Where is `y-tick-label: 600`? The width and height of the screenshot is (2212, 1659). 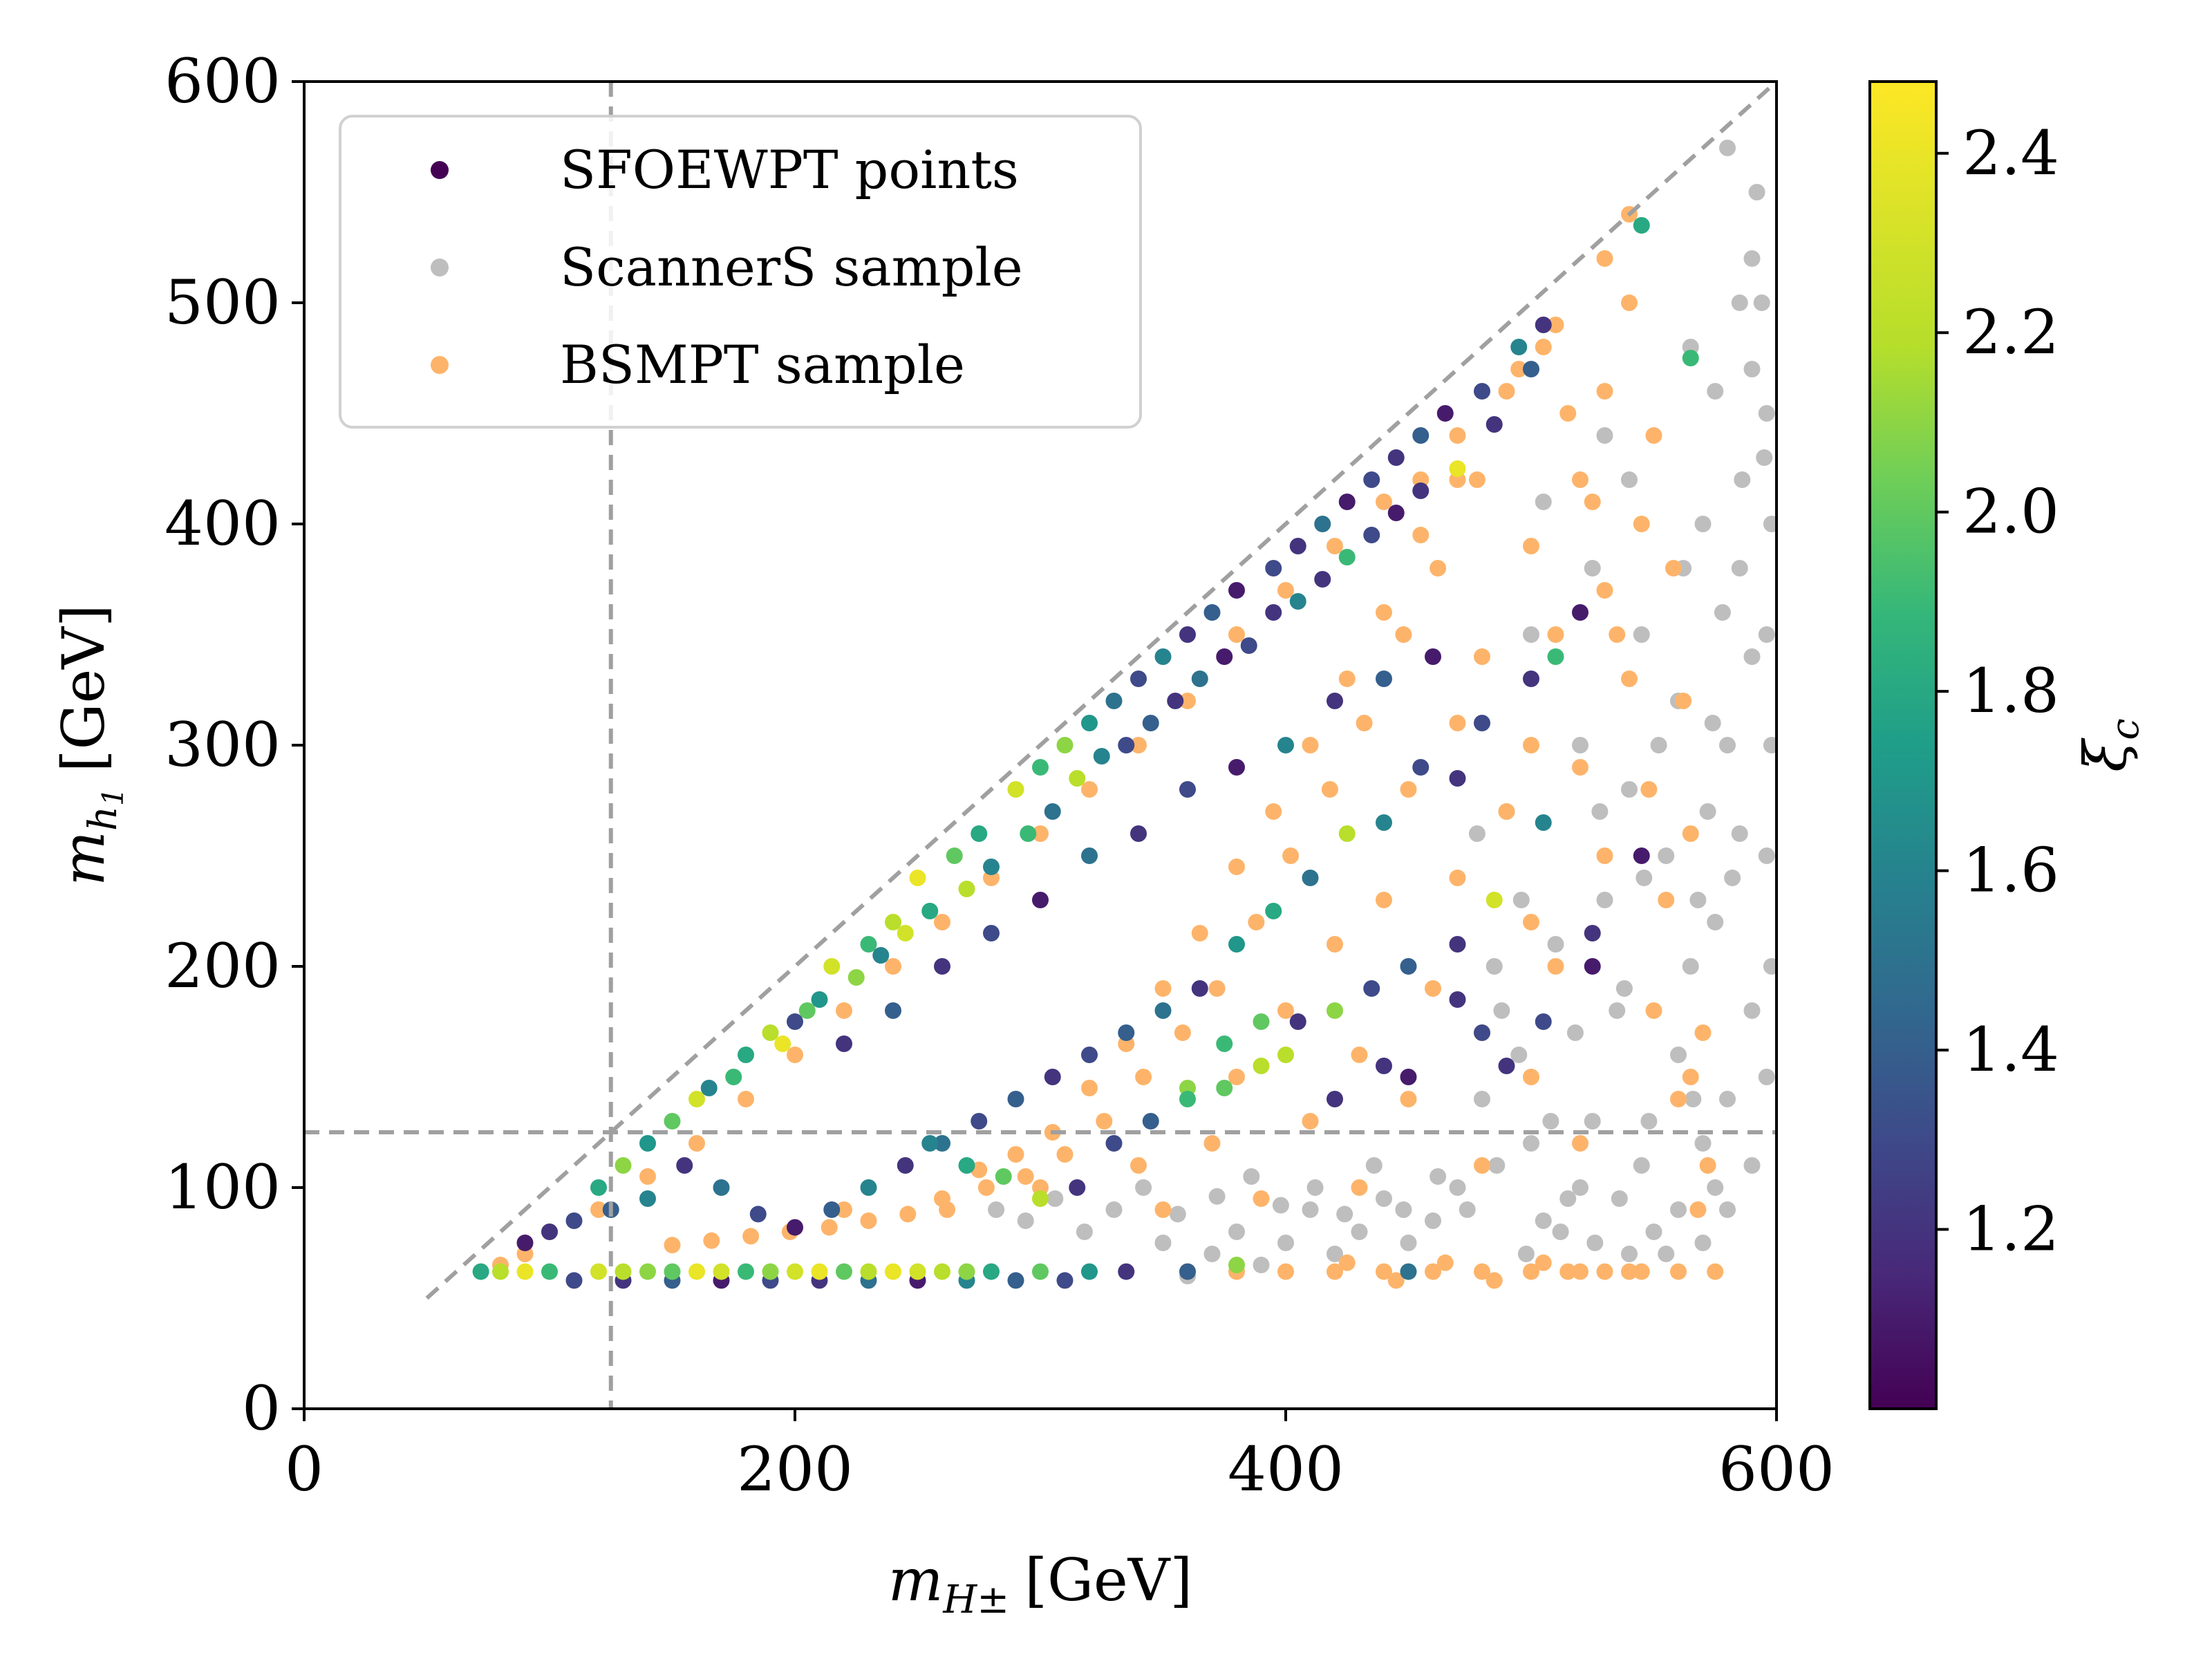 y-tick-label: 600 is located at coordinates (223, 82).